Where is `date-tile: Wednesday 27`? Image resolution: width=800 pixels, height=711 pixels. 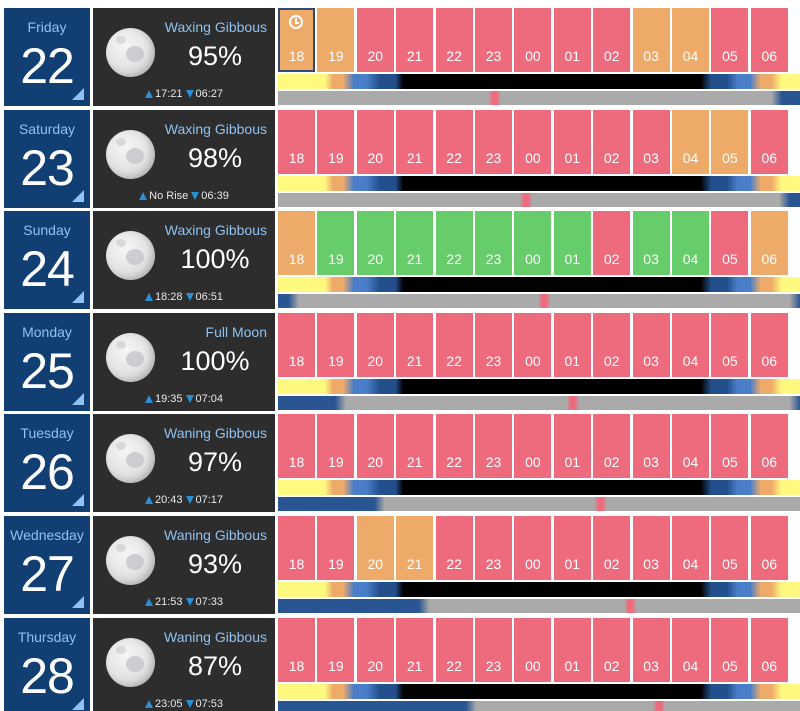 date-tile: Wednesday 27 is located at coordinates (47, 565).